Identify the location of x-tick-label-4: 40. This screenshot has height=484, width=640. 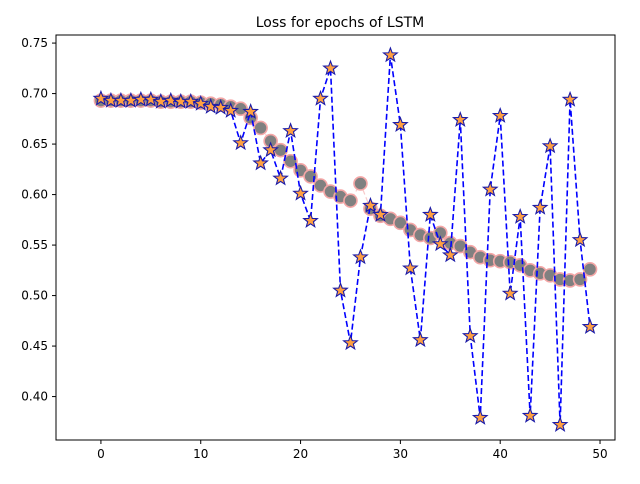
(500, 454).